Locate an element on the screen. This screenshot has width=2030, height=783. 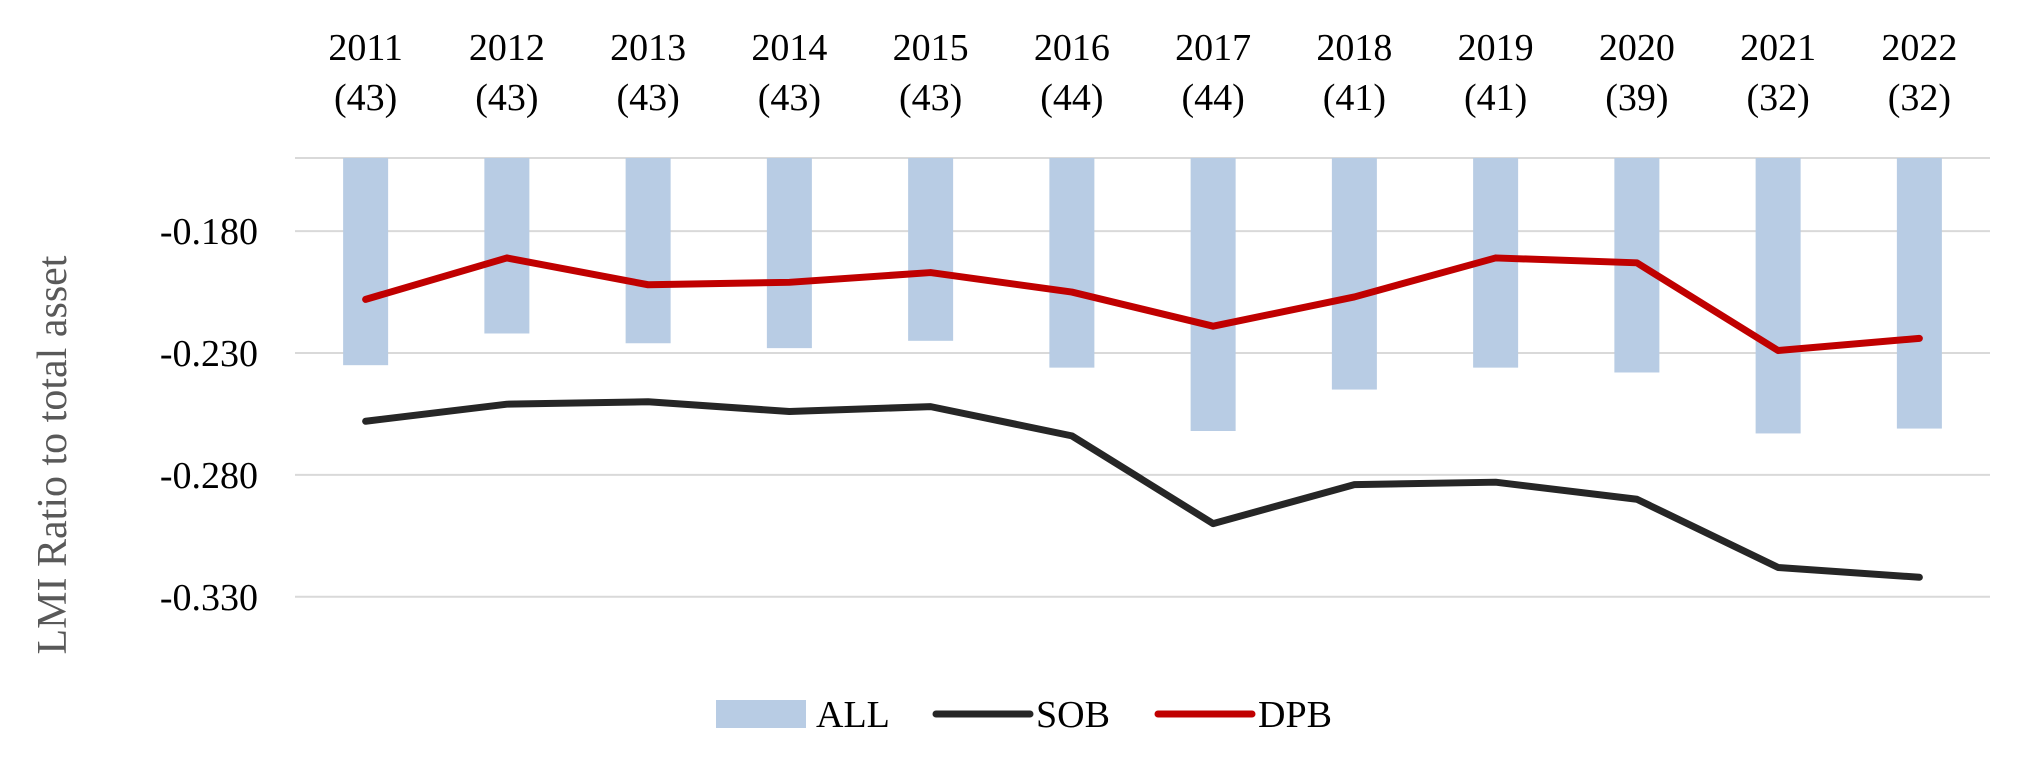
category-year-label: 2011 is located at coordinates (365, 48).